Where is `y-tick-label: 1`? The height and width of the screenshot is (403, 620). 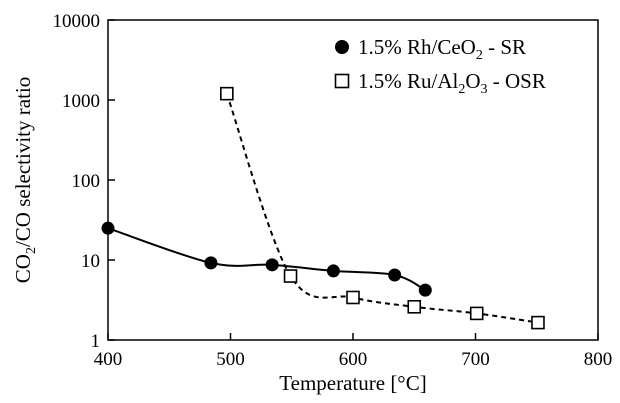
y-tick-label: 1 is located at coordinates (96, 341).